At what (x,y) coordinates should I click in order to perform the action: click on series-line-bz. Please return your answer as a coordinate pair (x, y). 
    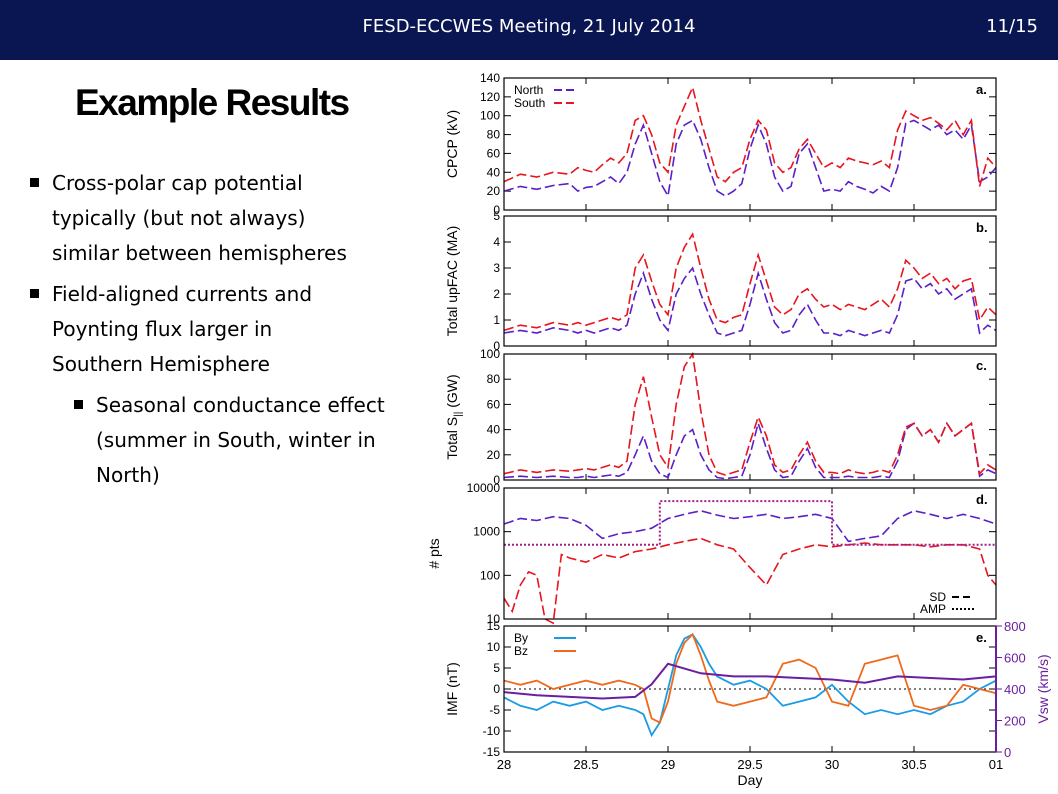
    Looking at the image, I should click on (750, 678).